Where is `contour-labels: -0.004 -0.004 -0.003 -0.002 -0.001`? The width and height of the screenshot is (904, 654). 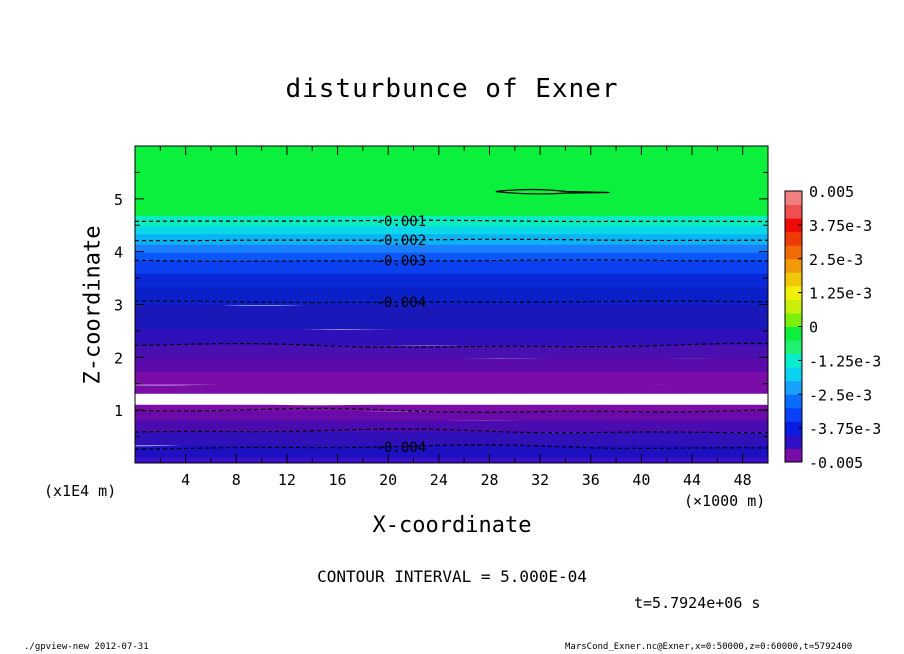 contour-labels: -0.004 -0.004 -0.003 -0.002 -0.001 is located at coordinates (401, 335).